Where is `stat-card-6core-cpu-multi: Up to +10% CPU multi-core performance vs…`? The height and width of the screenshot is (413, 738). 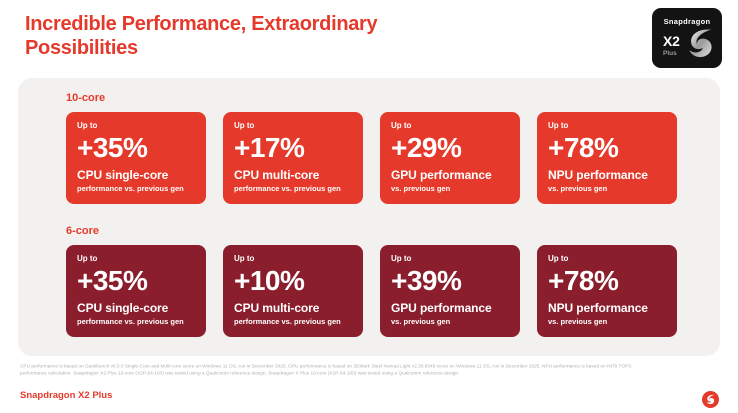
stat-card-6core-cpu-multi: Up to +10% CPU multi-core performance vs… is located at coordinates (293, 291).